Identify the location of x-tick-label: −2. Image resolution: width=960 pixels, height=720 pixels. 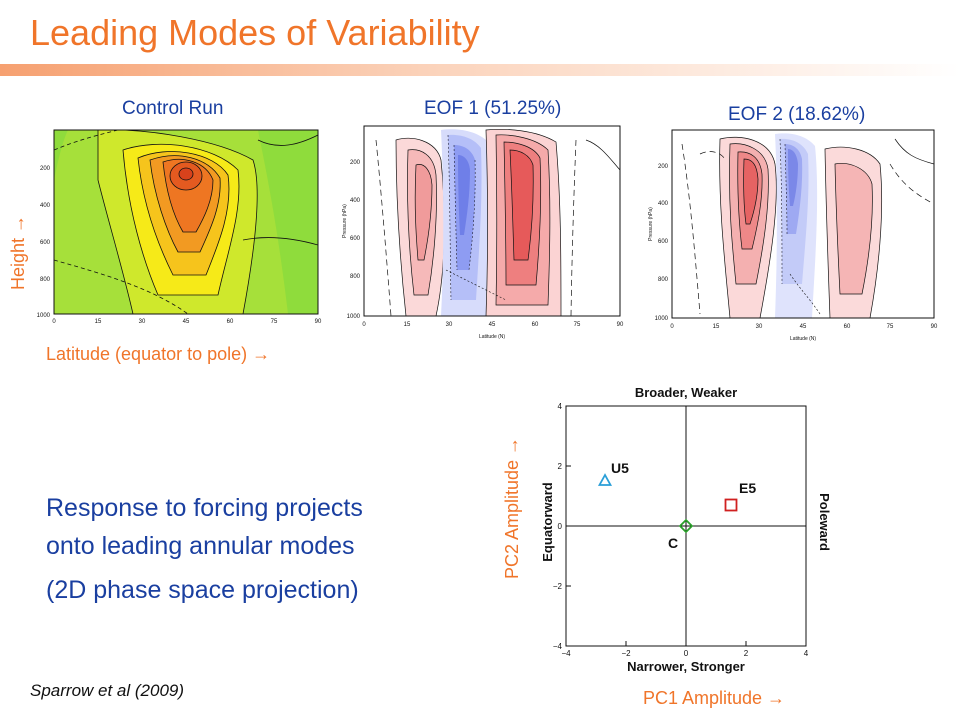
(626, 653).